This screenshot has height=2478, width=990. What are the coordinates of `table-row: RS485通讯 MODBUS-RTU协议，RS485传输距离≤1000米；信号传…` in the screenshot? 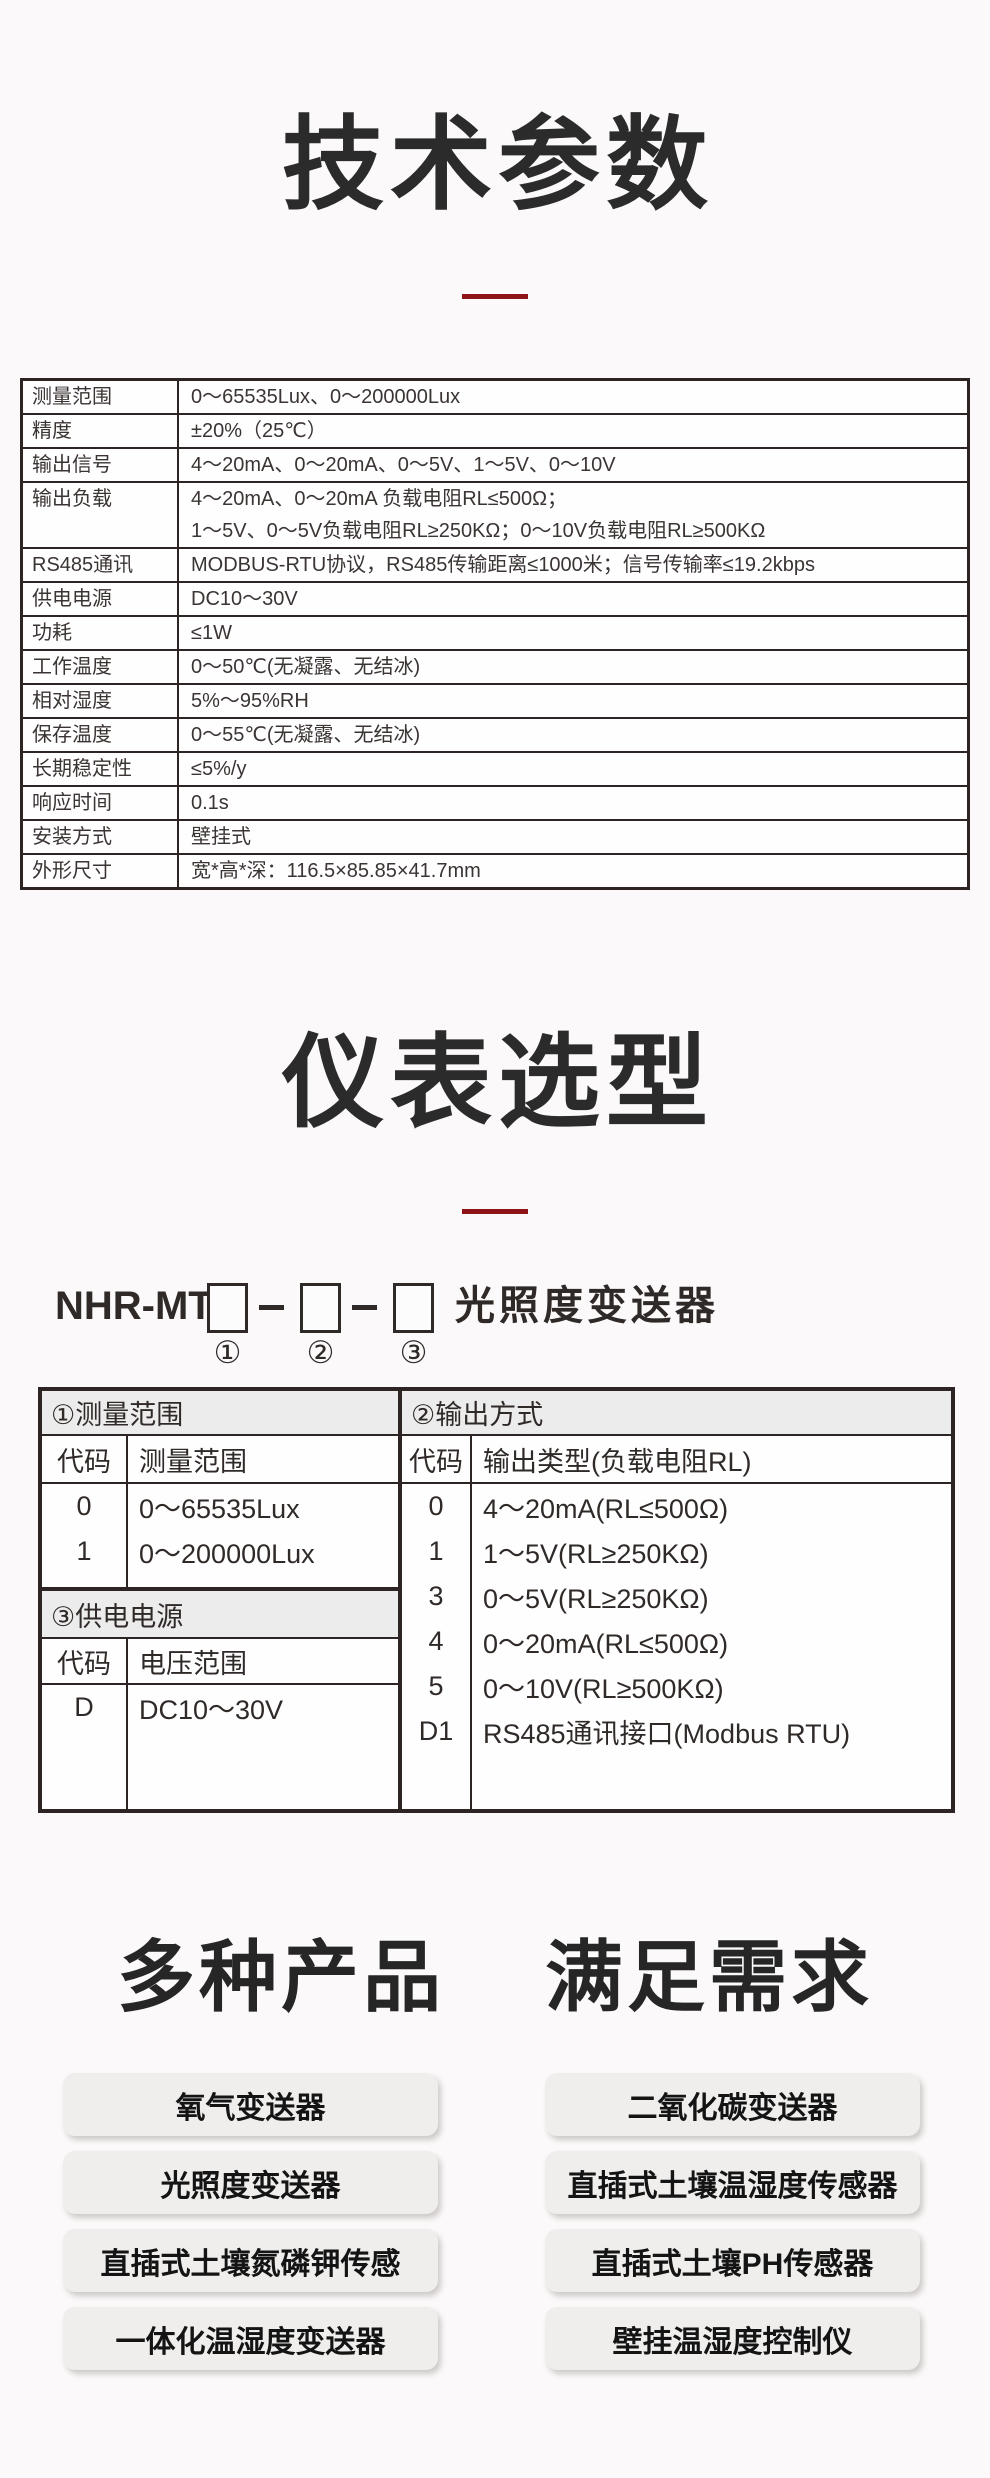 It's located at (495, 566).